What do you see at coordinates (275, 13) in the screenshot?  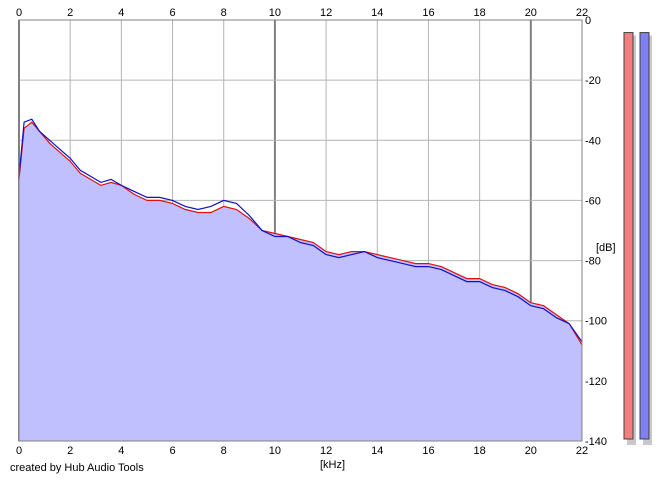 I see `x-tick-label-top: 10` at bounding box center [275, 13].